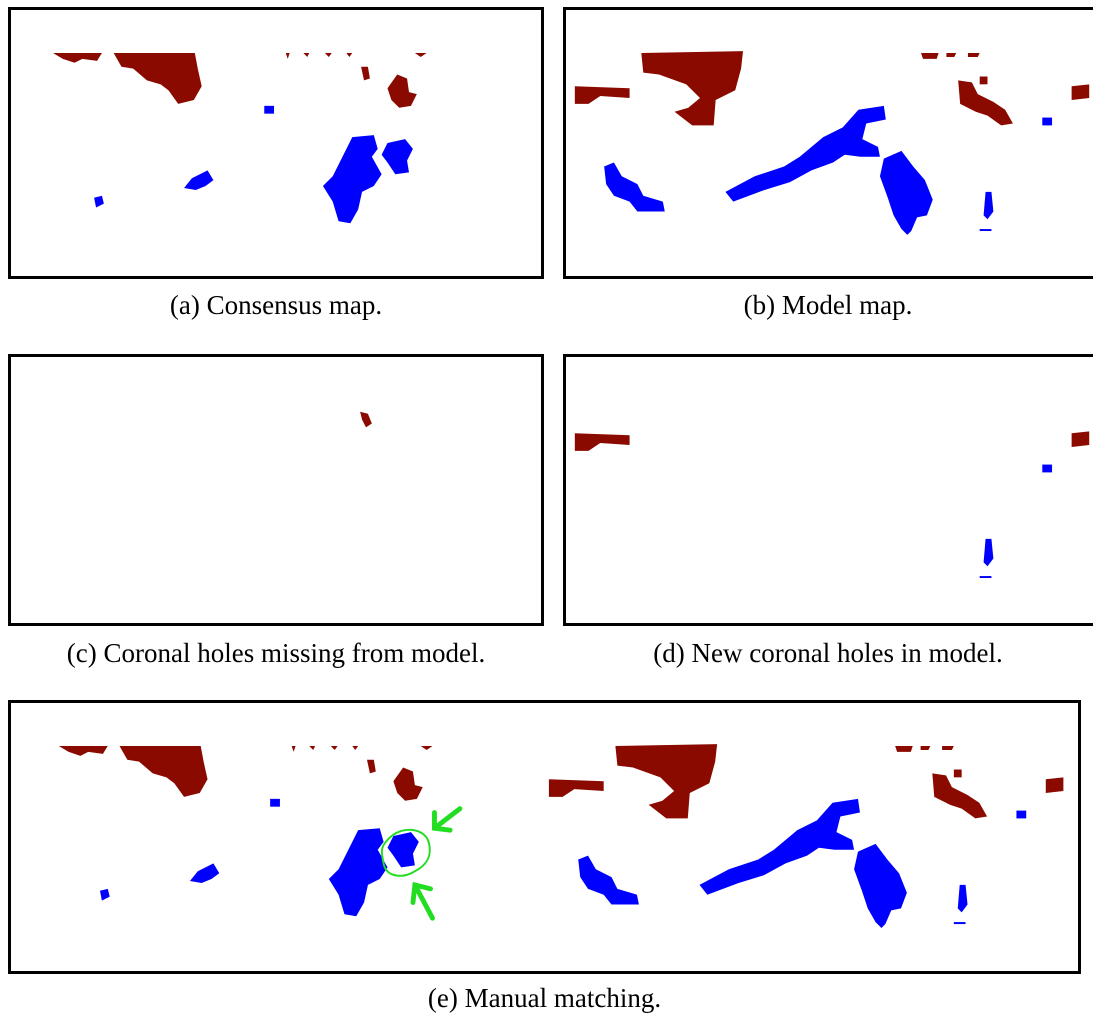 The image size is (1093, 1019). I want to click on caption-panel-b: (b) Model map., so click(828, 305).